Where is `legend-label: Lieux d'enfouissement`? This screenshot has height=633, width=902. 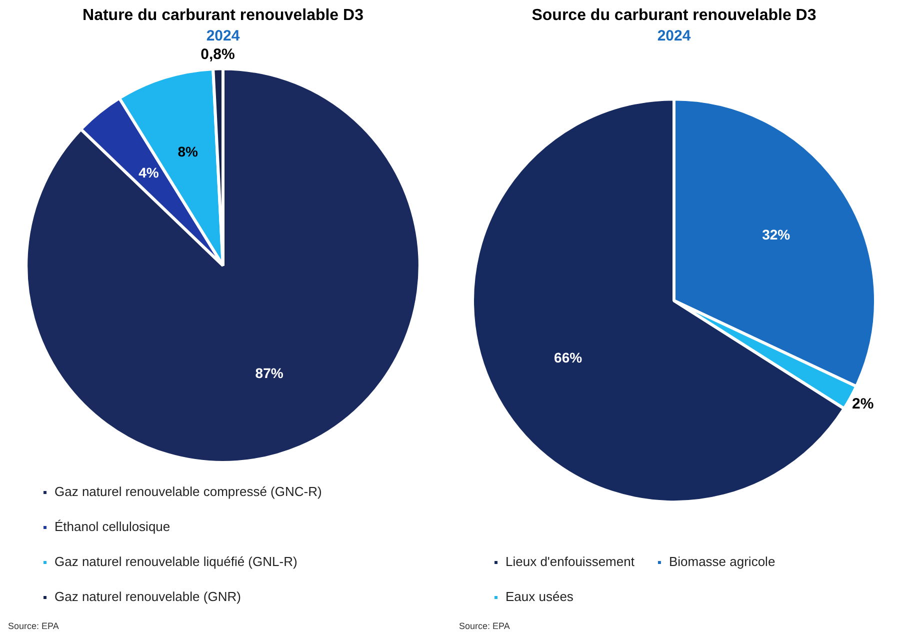 legend-label: Lieux d'enfouissement is located at coordinates (570, 562).